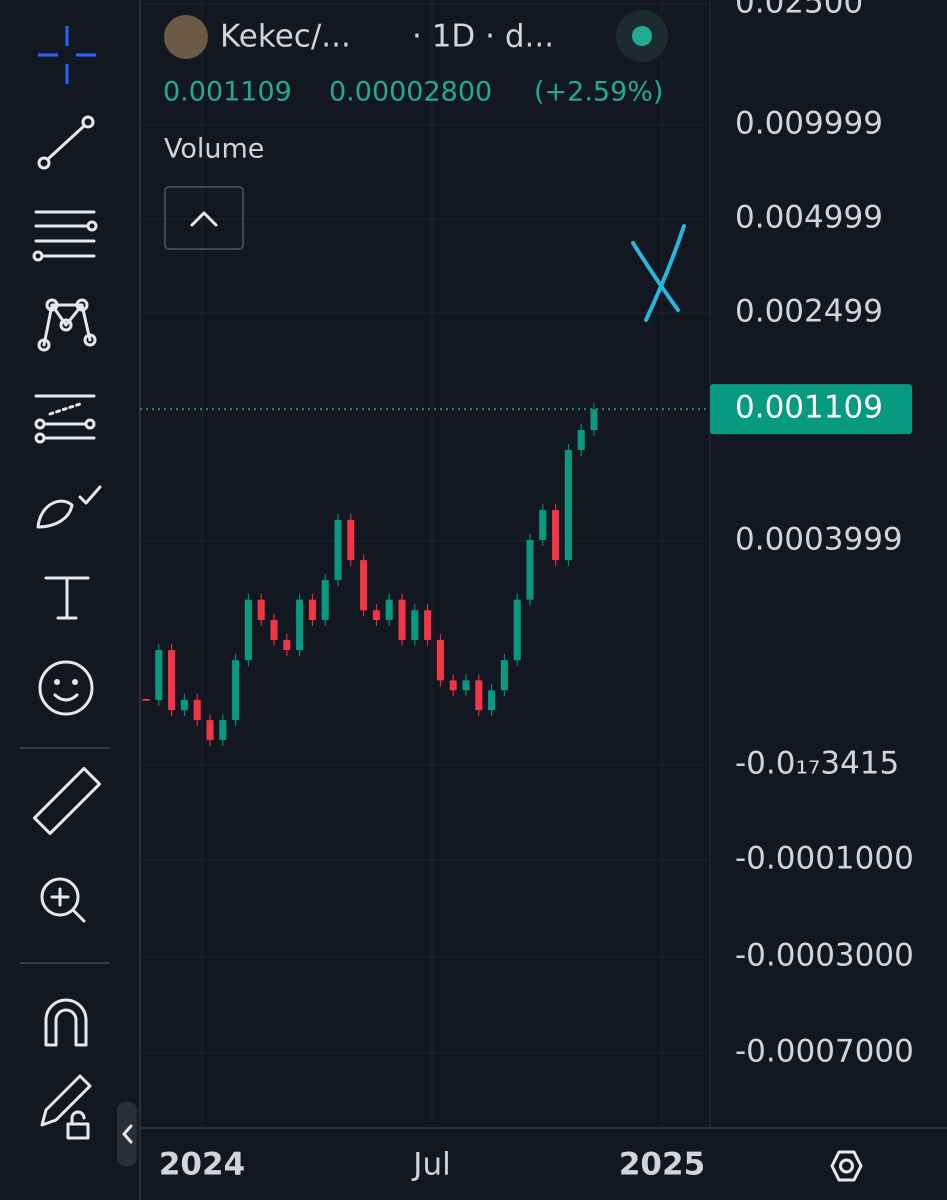  Describe the element at coordinates (598, 92) in the screenshot. I see `change-percent: (+2.59%)` at that location.